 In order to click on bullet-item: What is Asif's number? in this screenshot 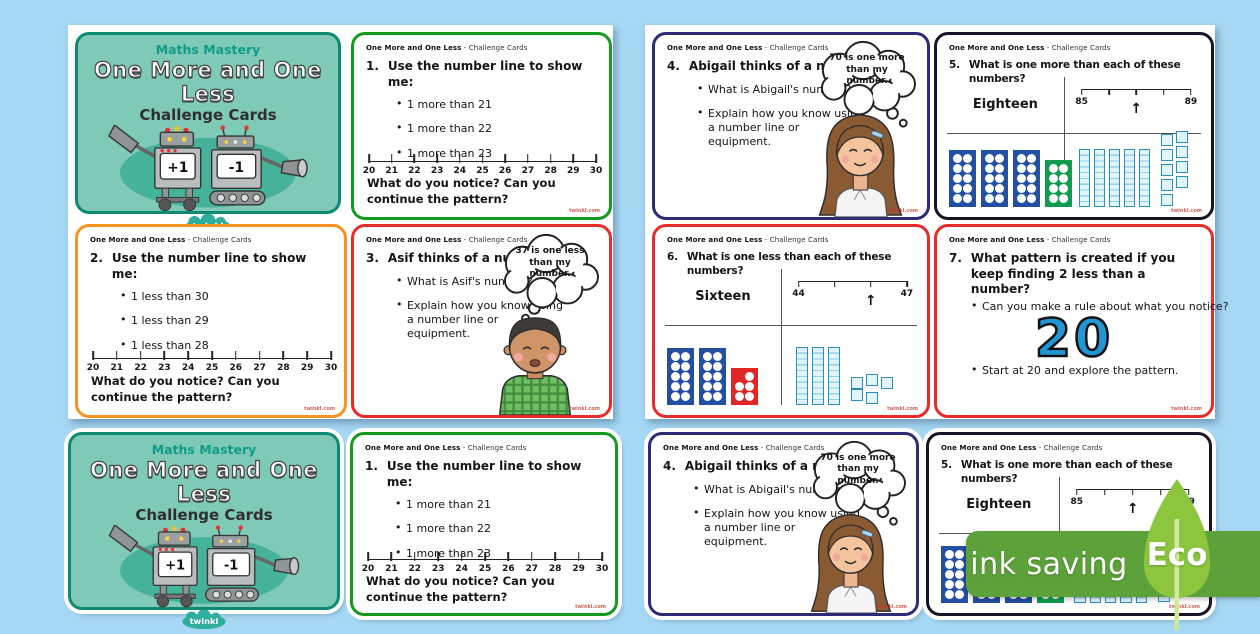, I will do `click(480, 281)`.